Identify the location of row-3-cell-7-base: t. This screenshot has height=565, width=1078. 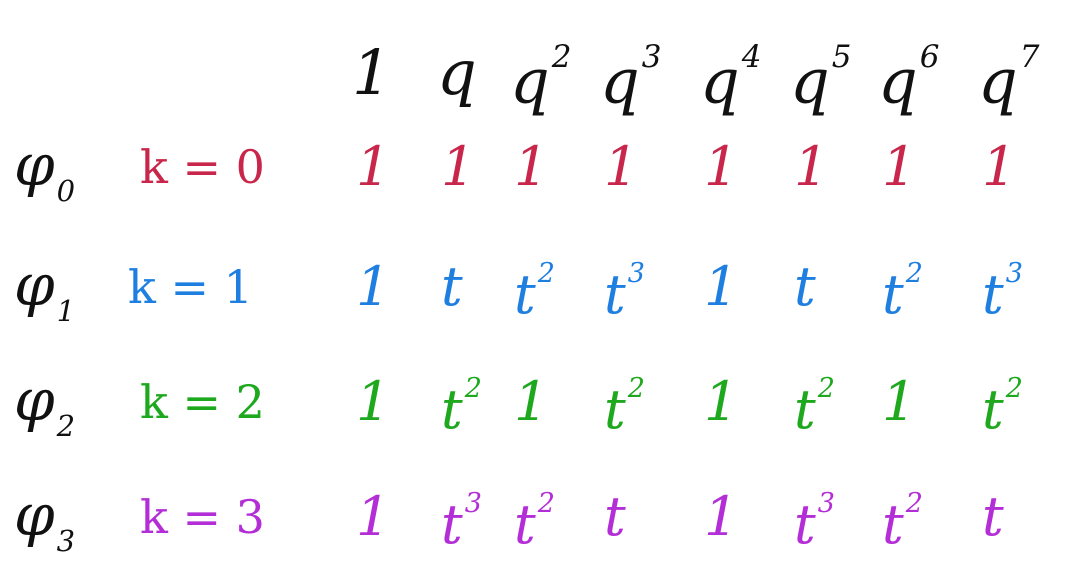
(993, 516).